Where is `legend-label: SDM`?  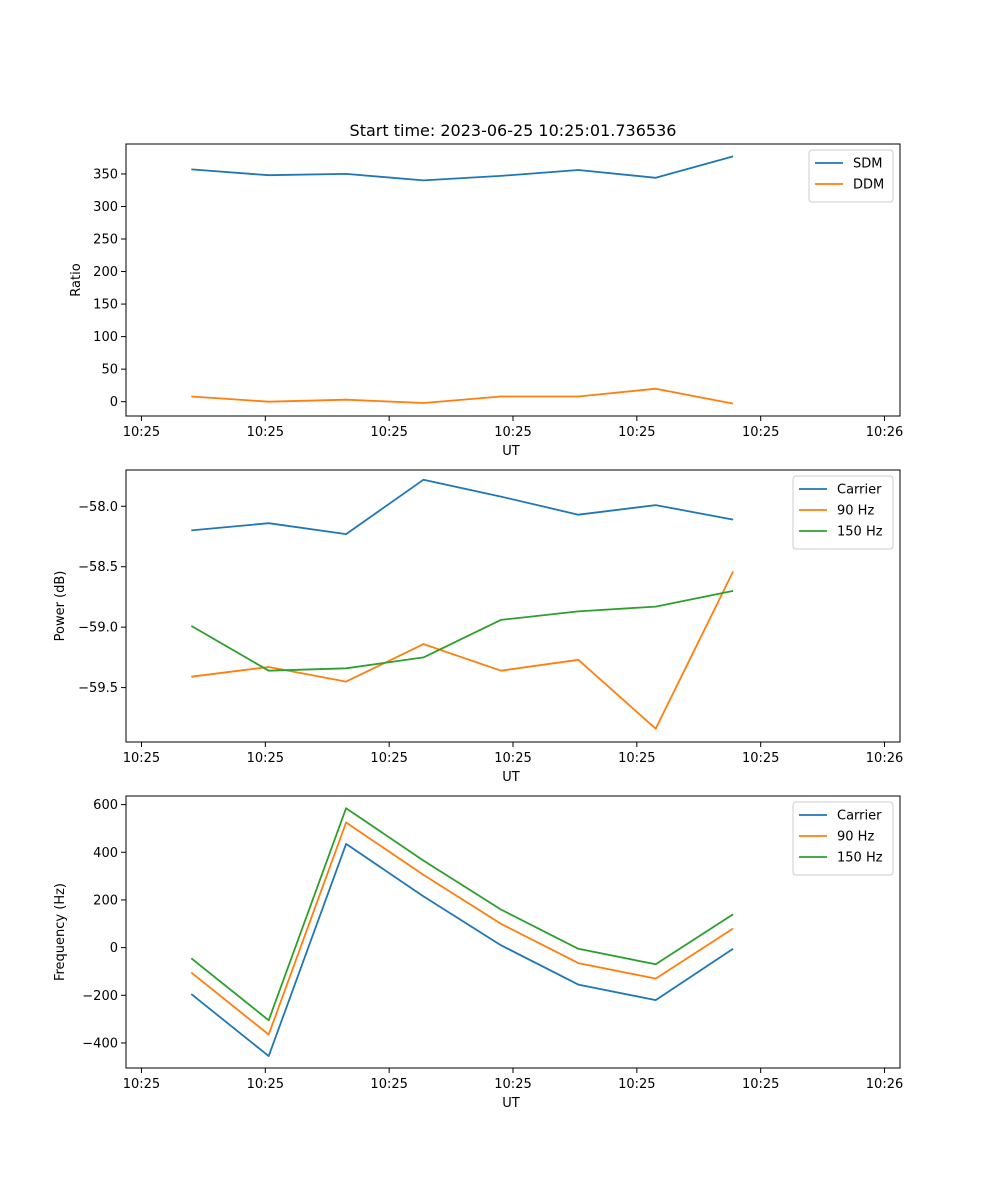
legend-label: SDM is located at coordinates (867, 164).